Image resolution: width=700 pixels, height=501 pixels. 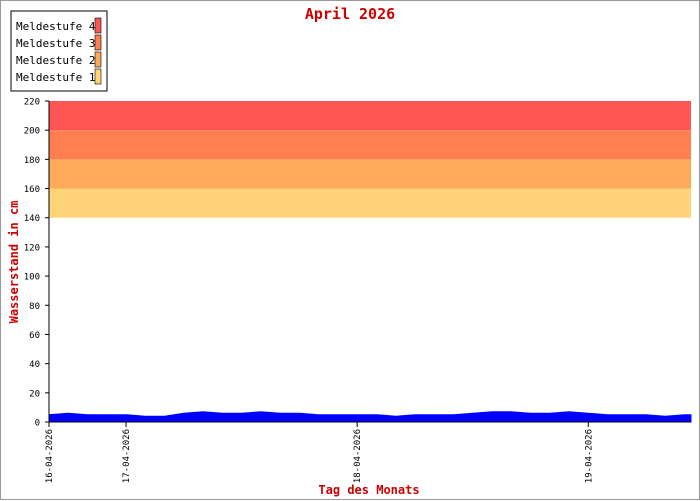 What do you see at coordinates (350, 14) in the screenshot?
I see `chart-title: April 2026` at bounding box center [350, 14].